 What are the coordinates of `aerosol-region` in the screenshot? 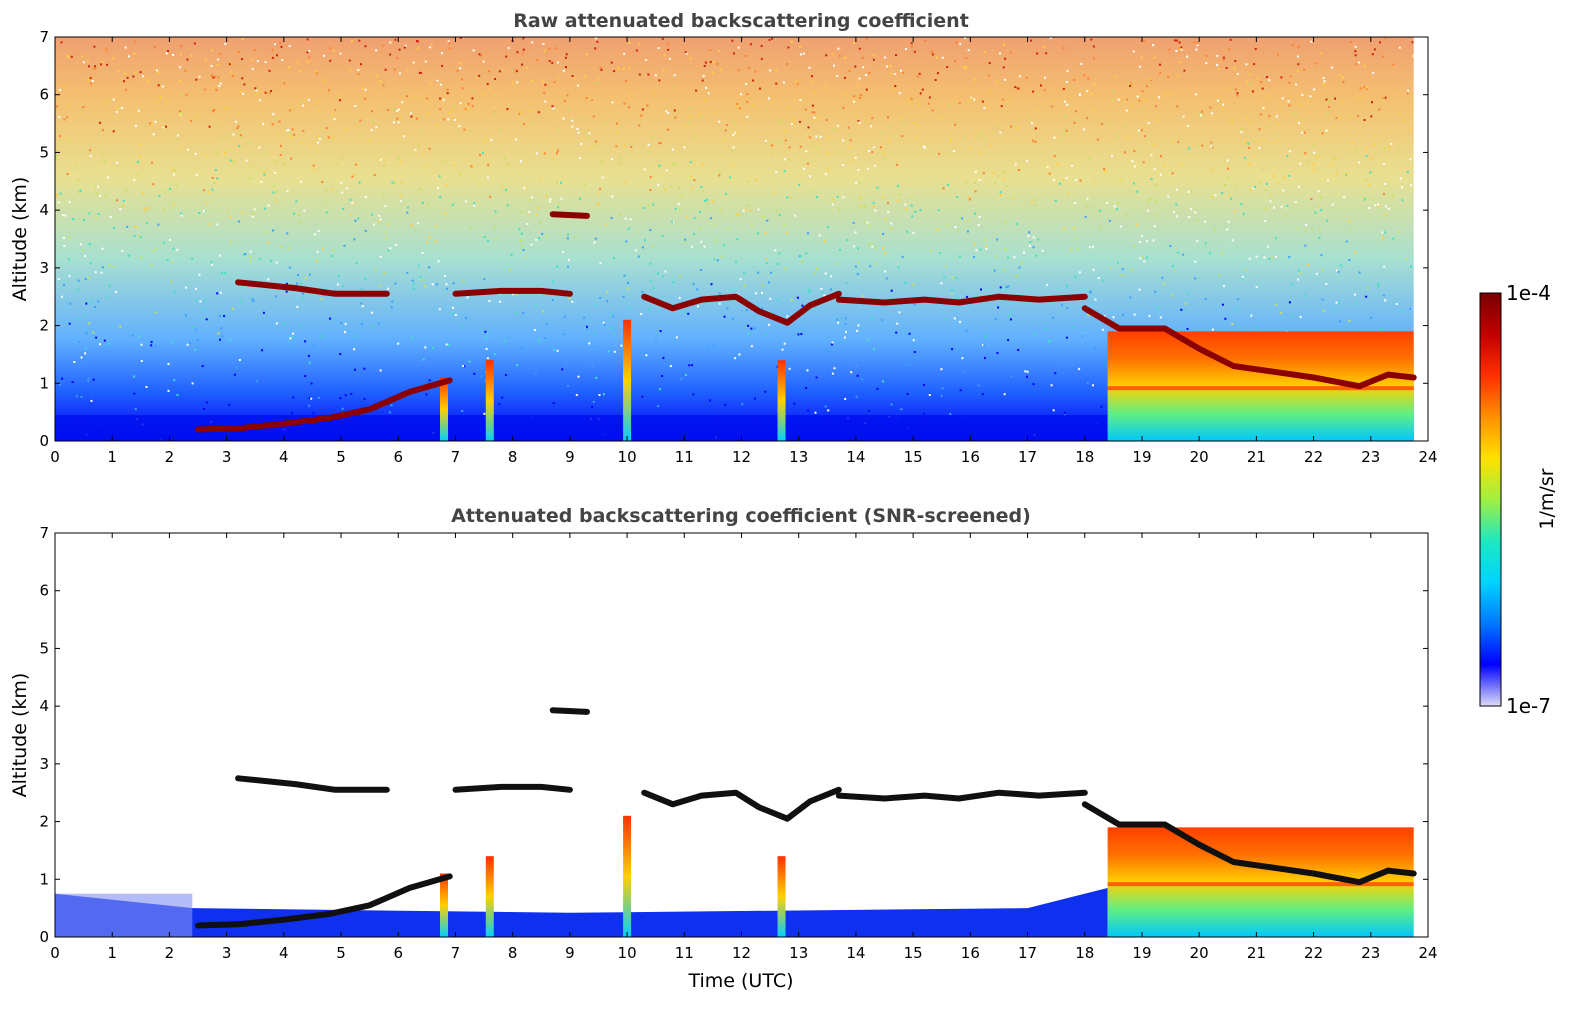 It's located at (1260, 882).